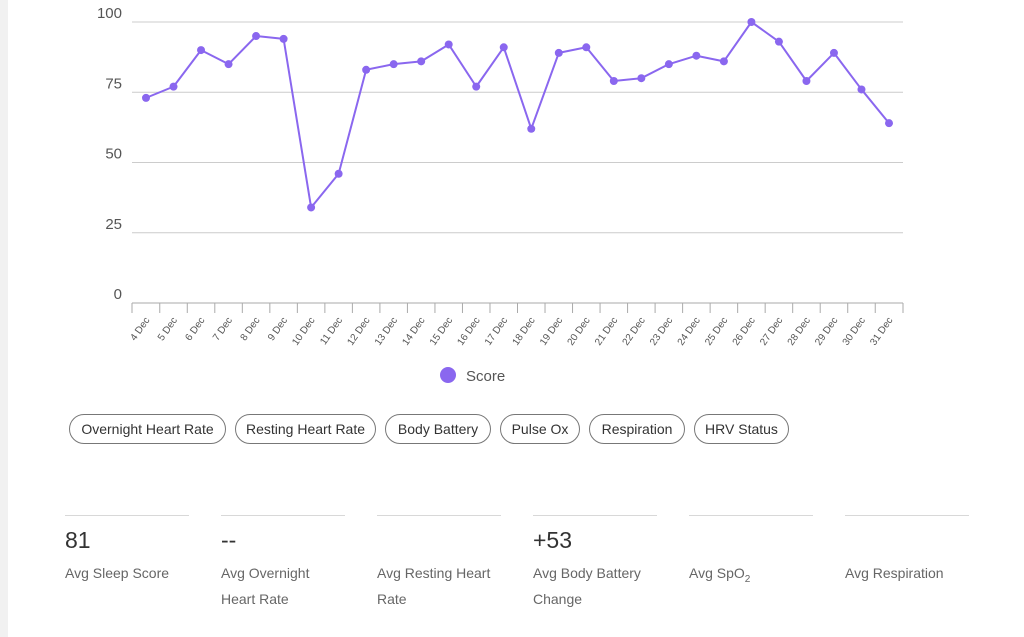 This screenshot has width=1024, height=637. Describe the element at coordinates (358, 331) in the screenshot. I see `x-tick-label: 12 Dec` at that location.